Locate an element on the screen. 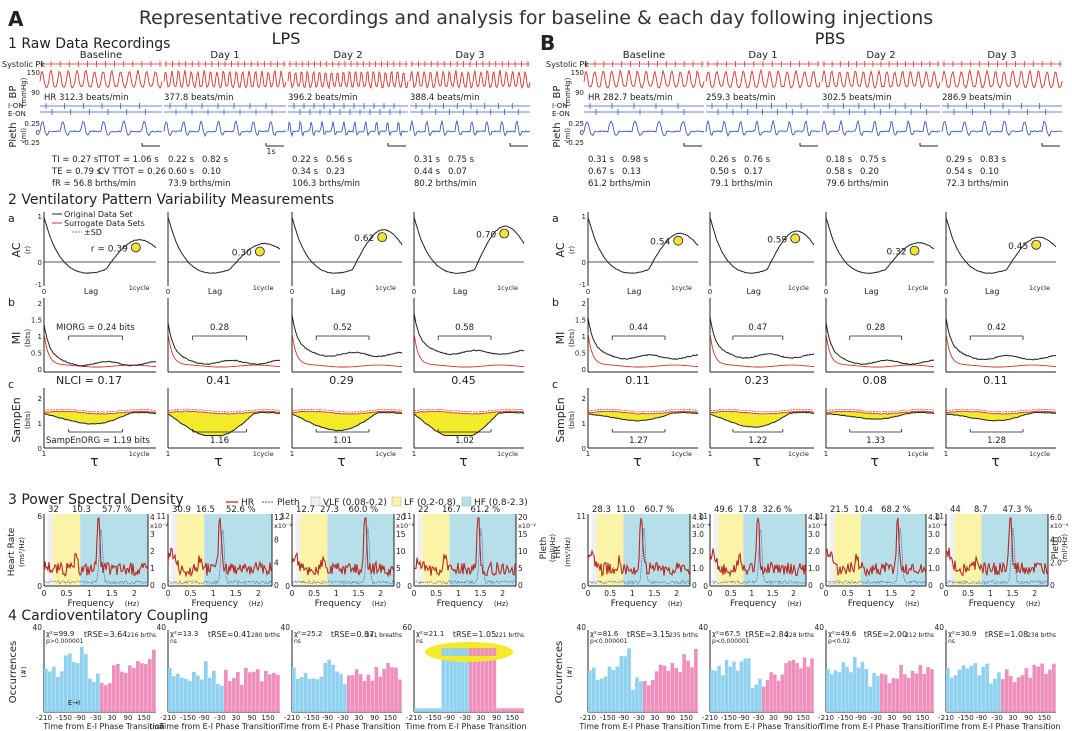 The image size is (1072, 731). hr-value: 302.5 beats/min is located at coordinates (857, 98).